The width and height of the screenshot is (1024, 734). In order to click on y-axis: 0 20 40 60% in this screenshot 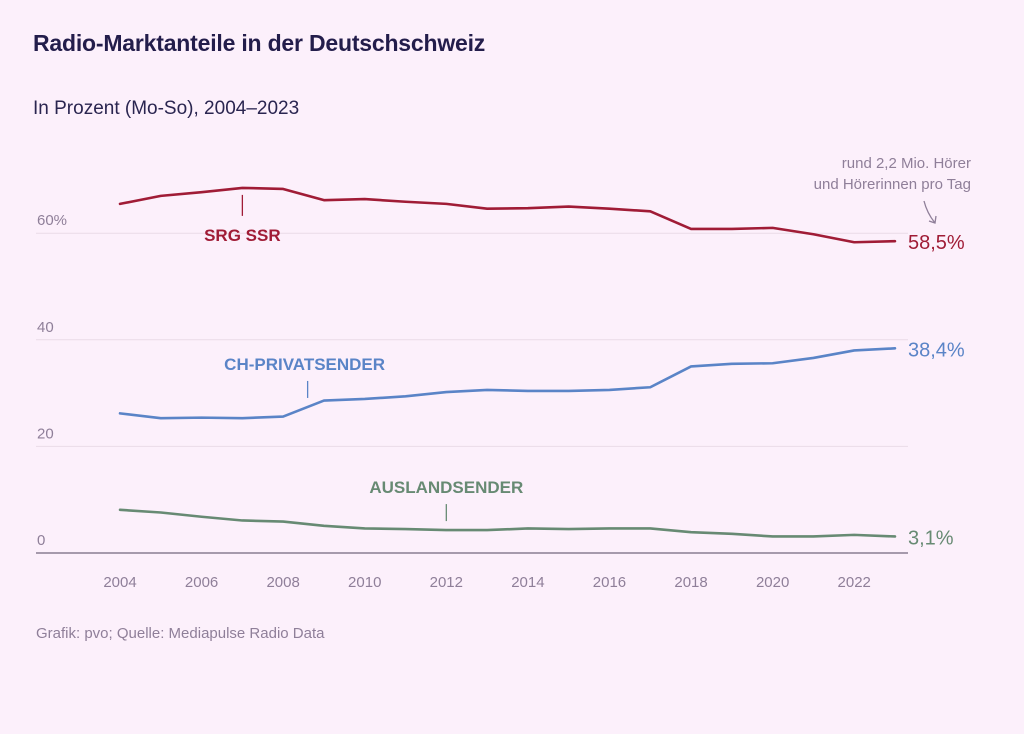, I will do `click(52, 380)`.